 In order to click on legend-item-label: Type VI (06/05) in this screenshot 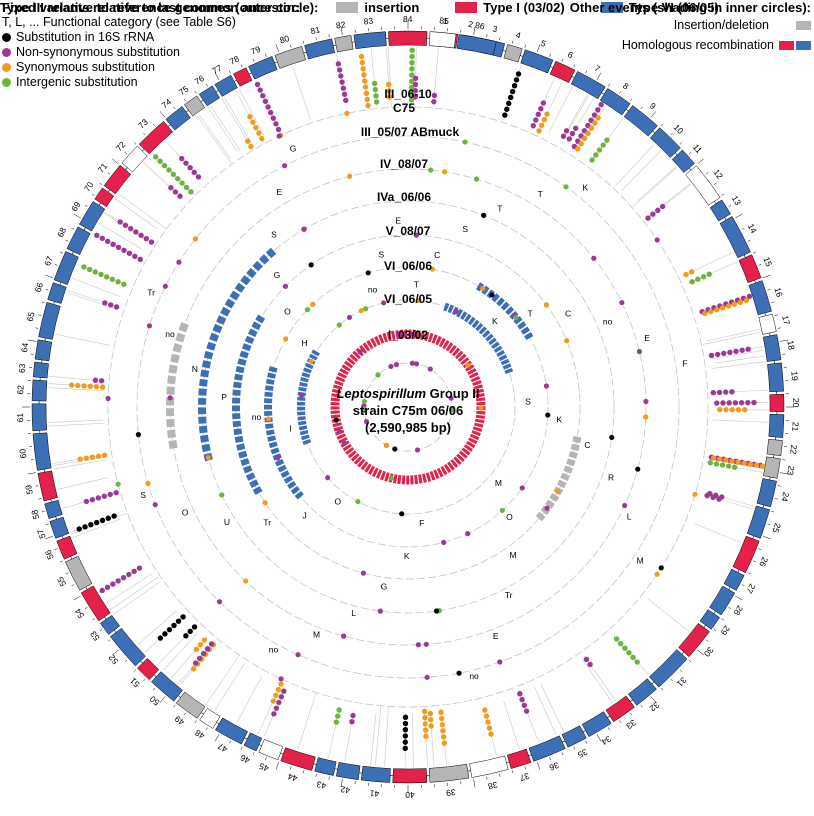, I will do `click(673, 7)`.